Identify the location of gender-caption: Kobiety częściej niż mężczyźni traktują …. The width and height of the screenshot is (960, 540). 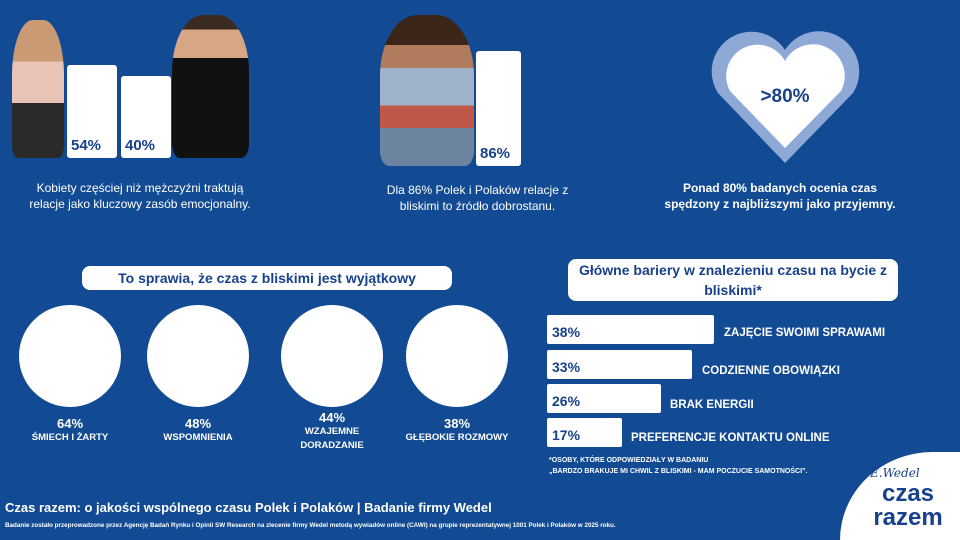
(140, 196).